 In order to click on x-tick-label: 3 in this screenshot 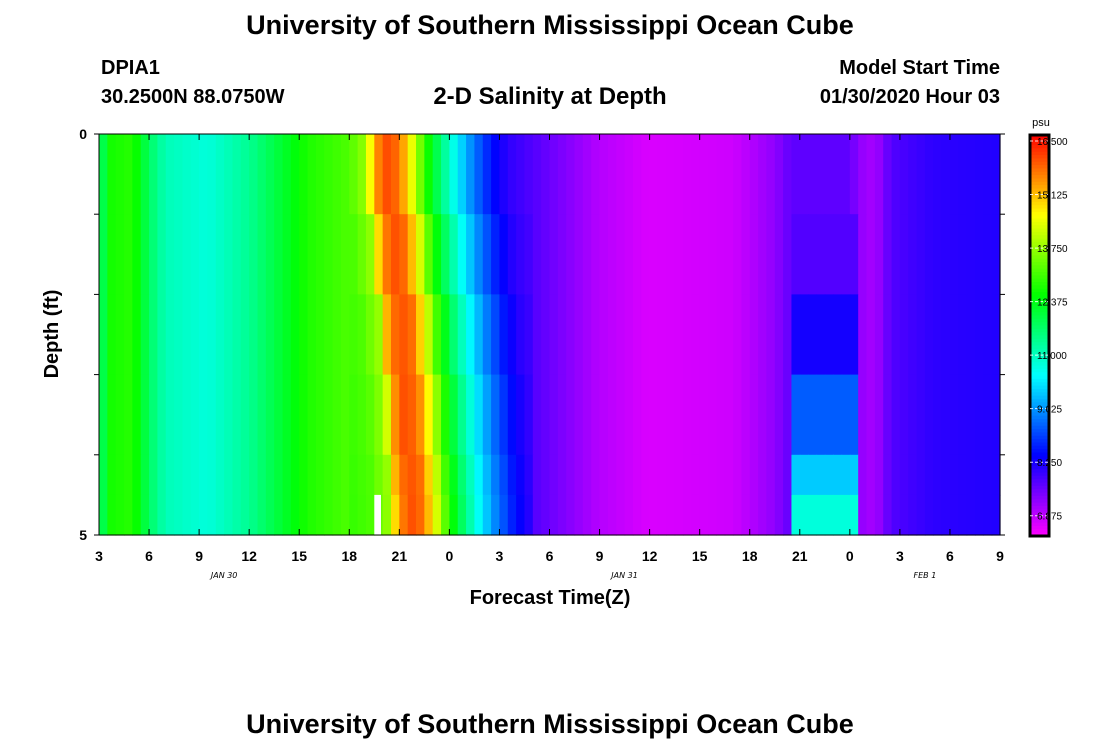, I will do `click(500, 556)`.